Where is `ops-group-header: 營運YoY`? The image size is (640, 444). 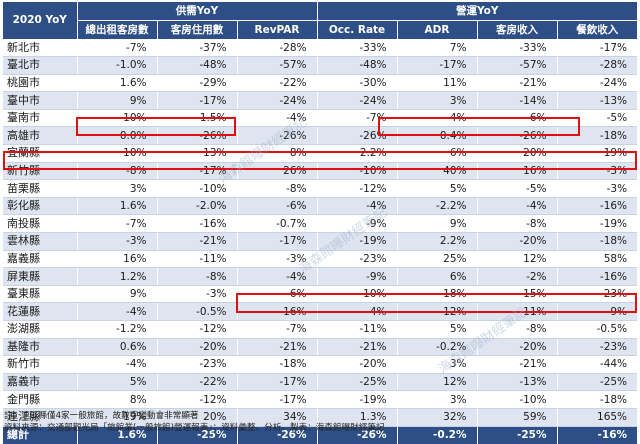
ops-group-header: 營運YoY is located at coordinates (477, 11).